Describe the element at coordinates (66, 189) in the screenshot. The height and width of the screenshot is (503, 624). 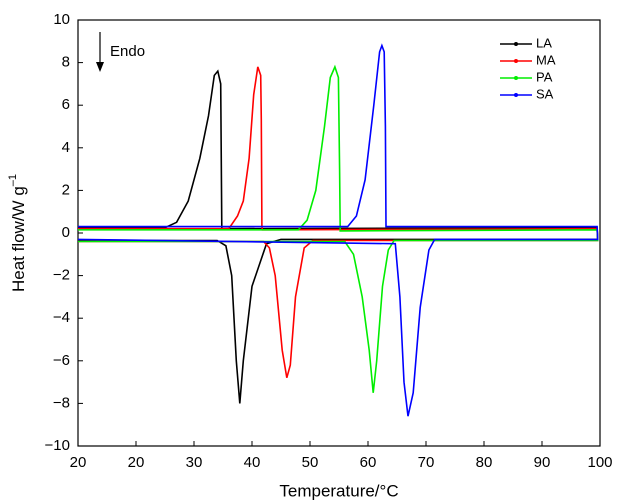
I see `y-tick-label: 2` at that location.